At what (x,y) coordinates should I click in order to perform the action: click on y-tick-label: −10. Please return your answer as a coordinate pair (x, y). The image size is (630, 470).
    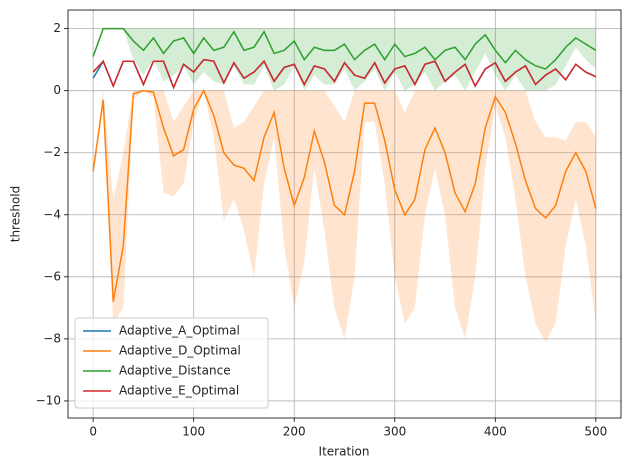
    Looking at the image, I should click on (48, 400).